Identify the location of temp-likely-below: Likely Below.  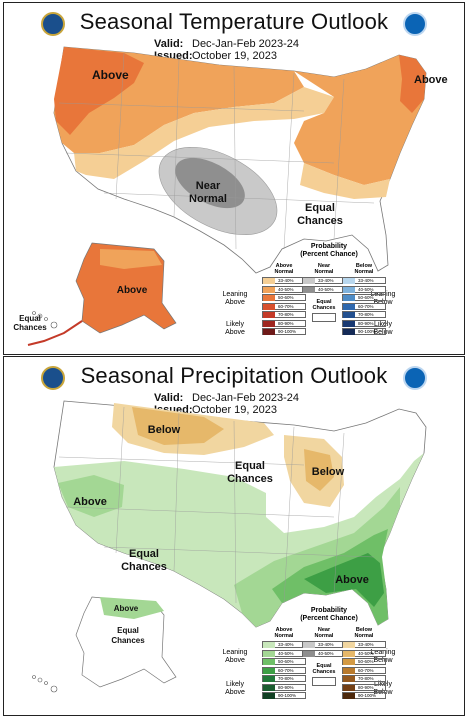
(383, 329).